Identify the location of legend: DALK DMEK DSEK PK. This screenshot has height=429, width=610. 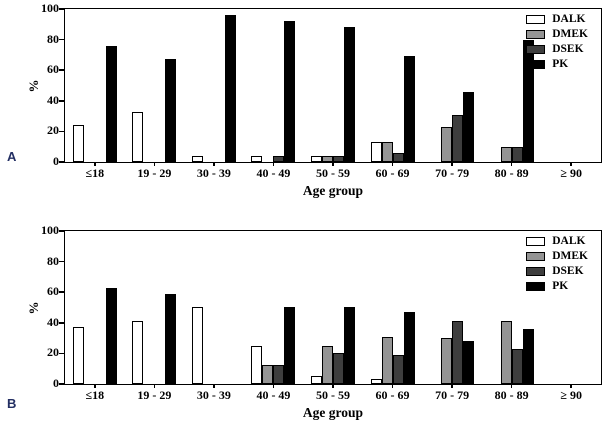
(557, 43).